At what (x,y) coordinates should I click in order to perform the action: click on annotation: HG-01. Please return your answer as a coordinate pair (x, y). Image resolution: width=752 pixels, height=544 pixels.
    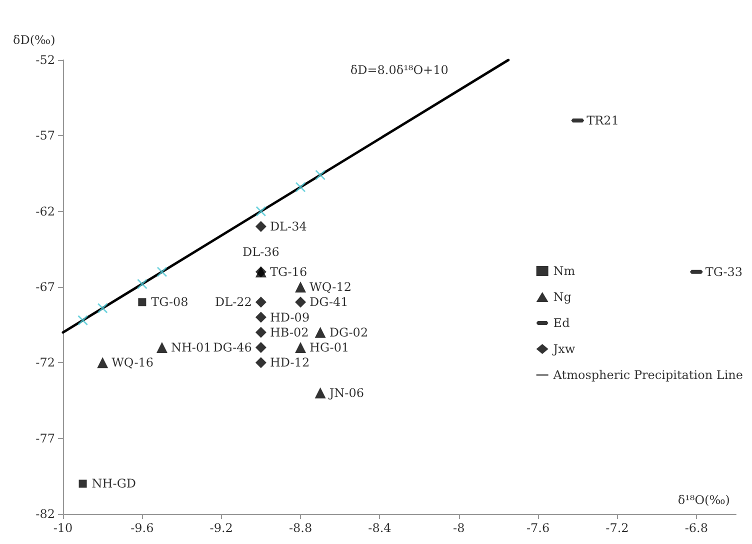
    Looking at the image, I should click on (330, 347).